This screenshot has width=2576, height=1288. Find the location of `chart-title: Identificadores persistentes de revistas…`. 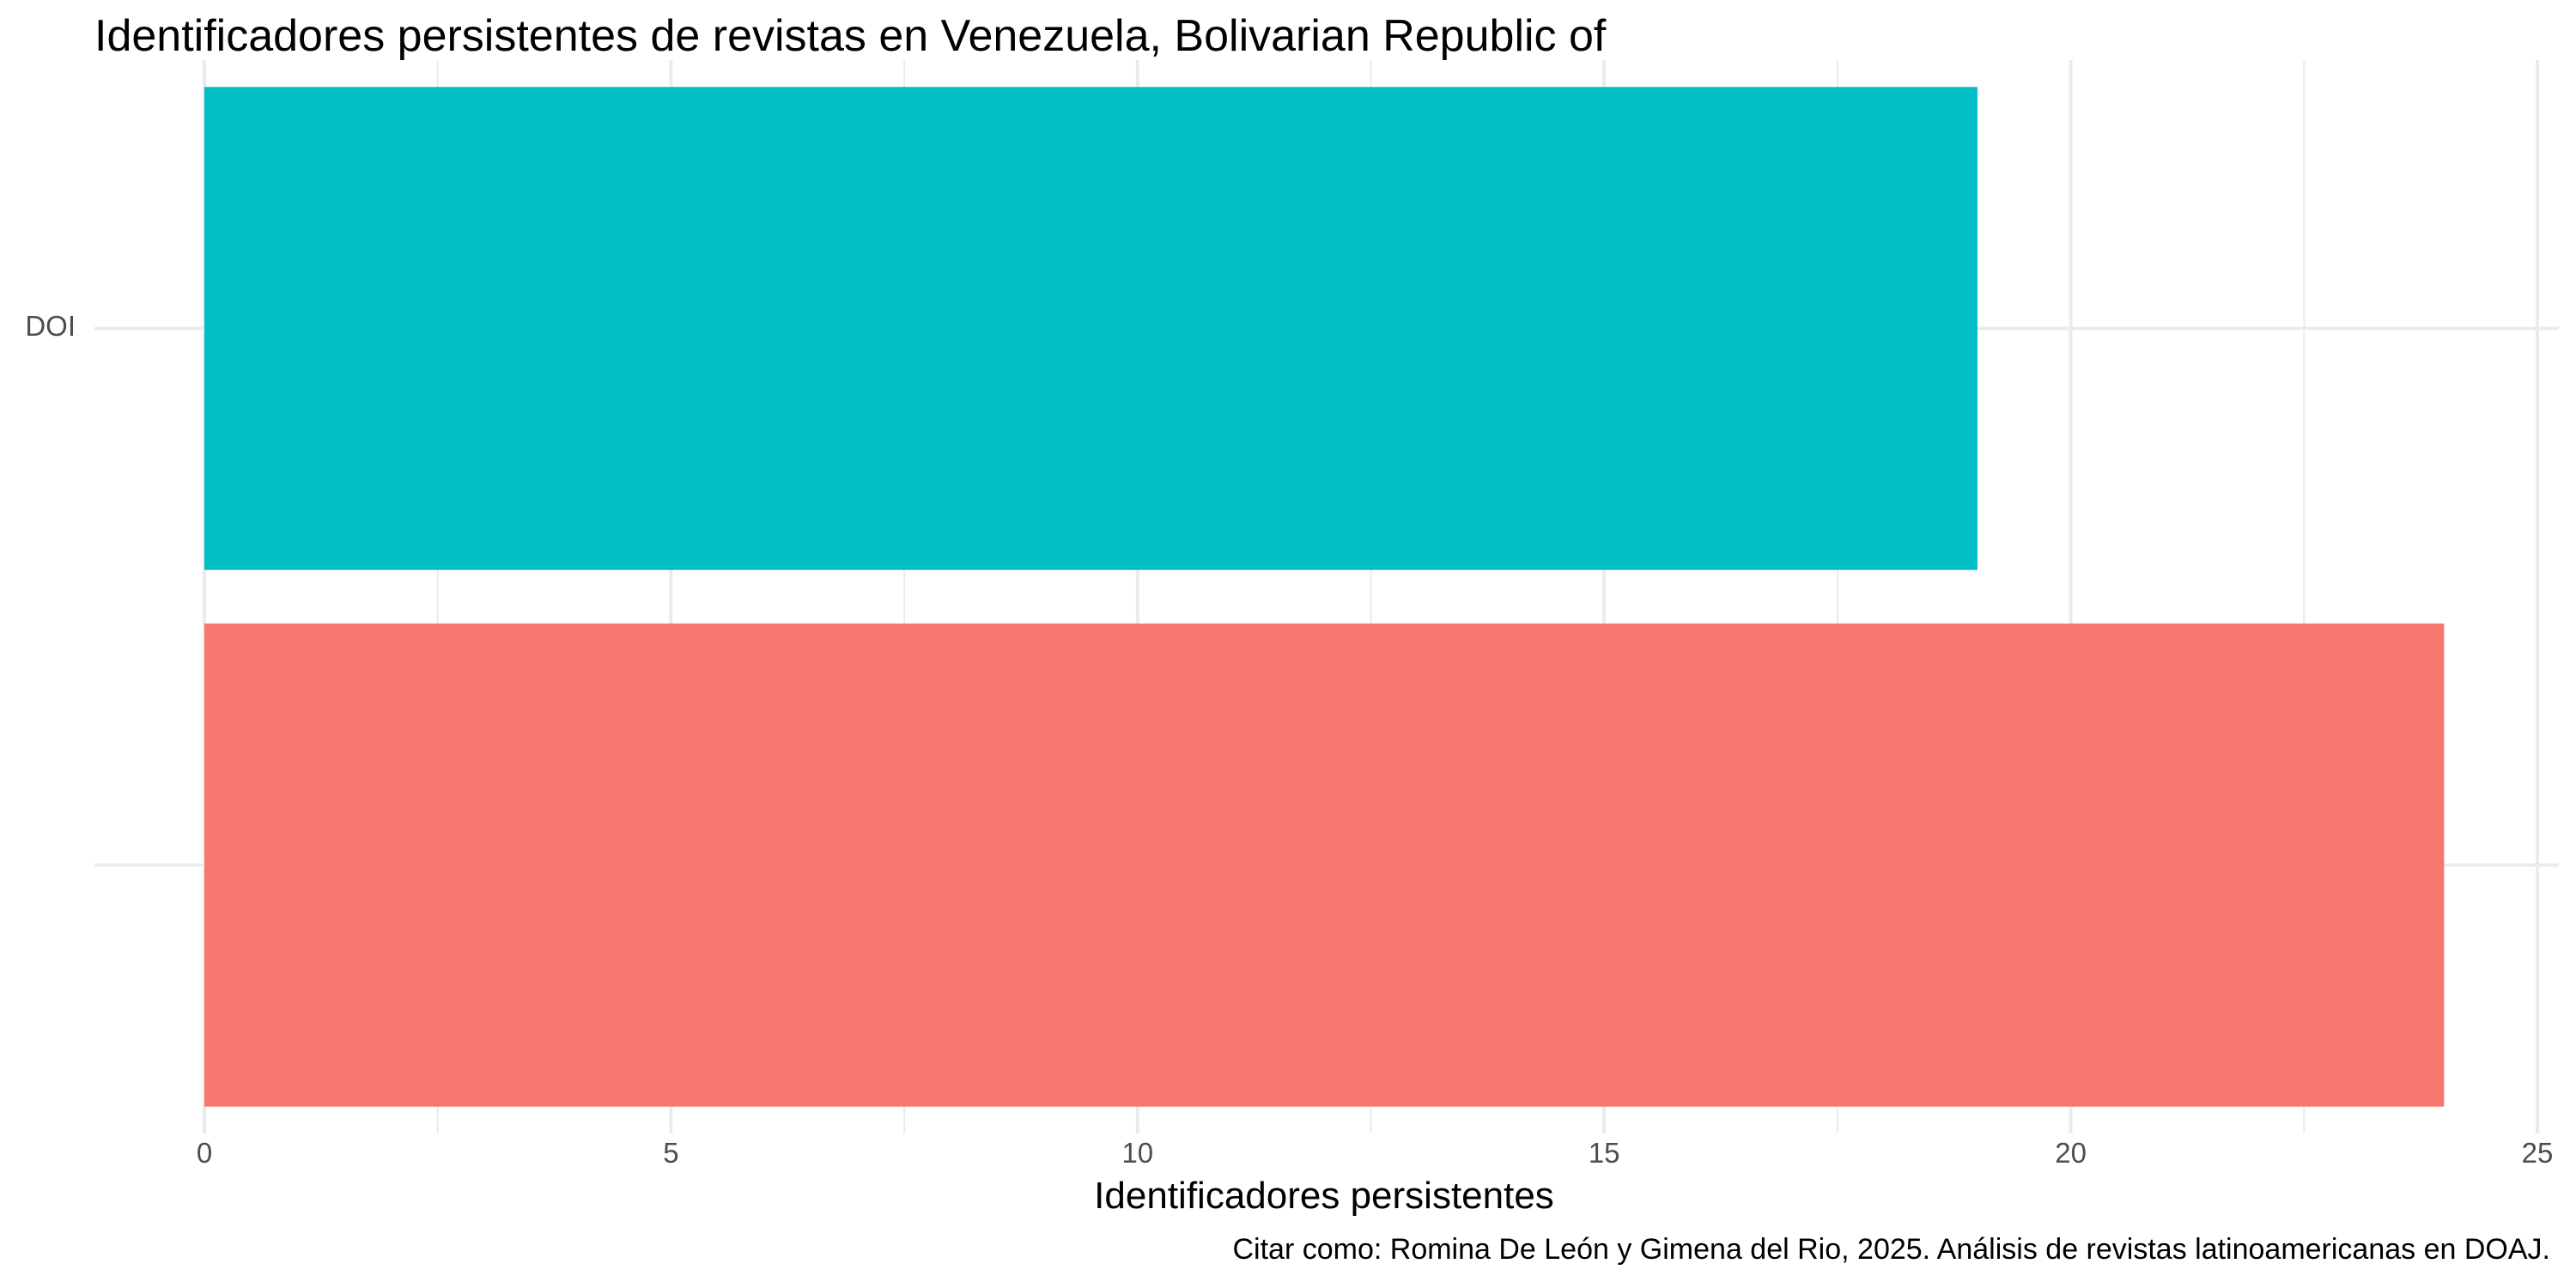

chart-title: Identificadores persistentes de revistas… is located at coordinates (850, 36).